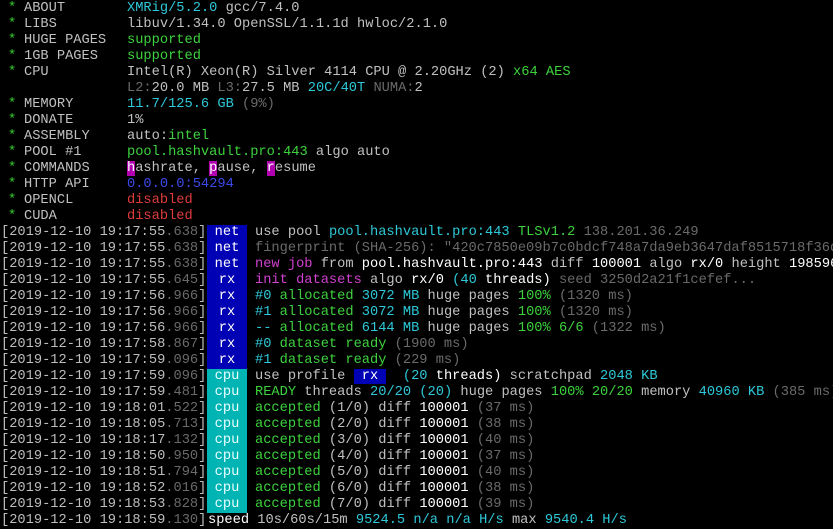 Image resolution: width=833 pixels, height=529 pixels. Describe the element at coordinates (537, 72) in the screenshot. I see `text-segment: x64 AES` at that location.